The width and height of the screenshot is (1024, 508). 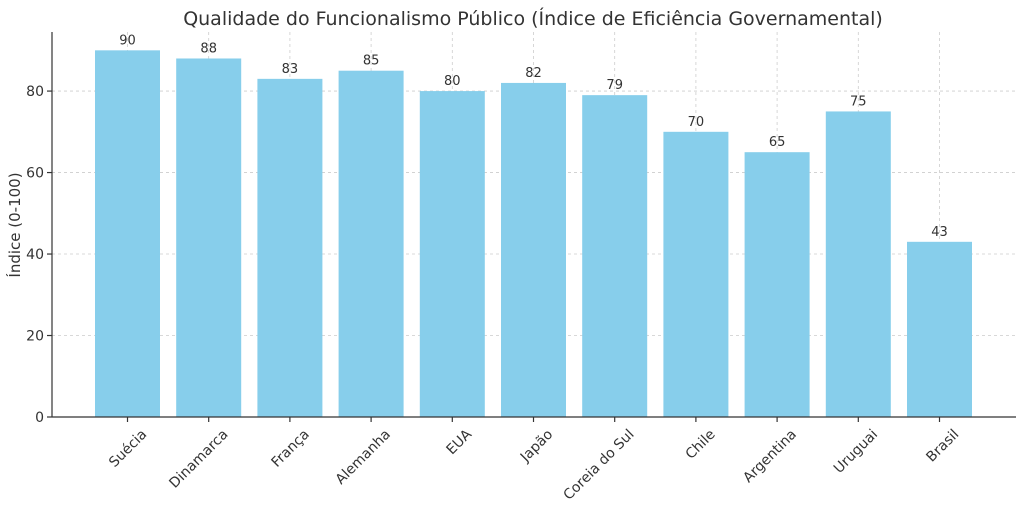 I want to click on x-tick-label: EUA, so click(x=460, y=442).